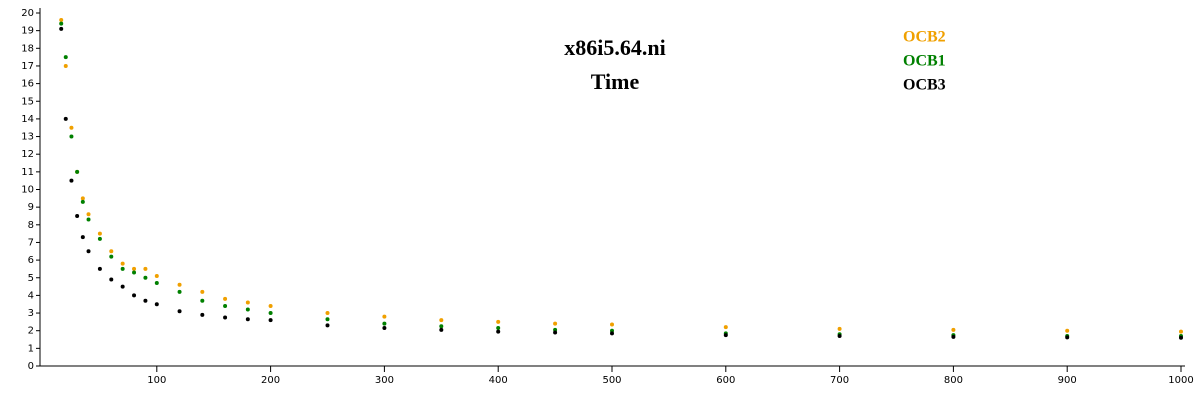  I want to click on chart-title: x86i5.64.ni, so click(614, 47).